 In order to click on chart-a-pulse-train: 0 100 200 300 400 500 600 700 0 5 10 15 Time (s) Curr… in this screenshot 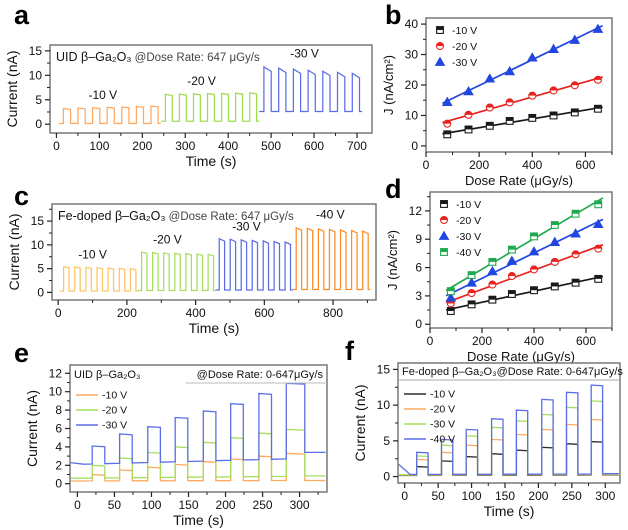, I will do `click(188, 106)`.